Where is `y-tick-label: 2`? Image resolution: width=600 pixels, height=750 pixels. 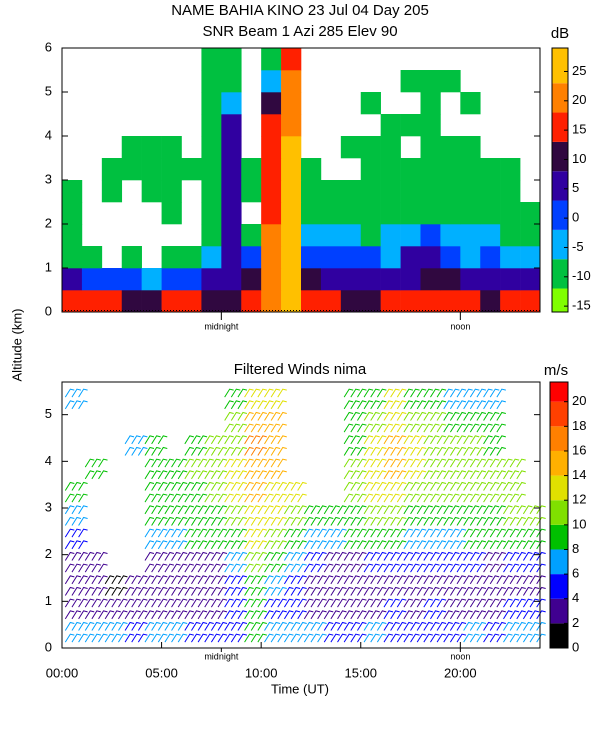
y-tick-label: 2 is located at coordinates (48, 222).